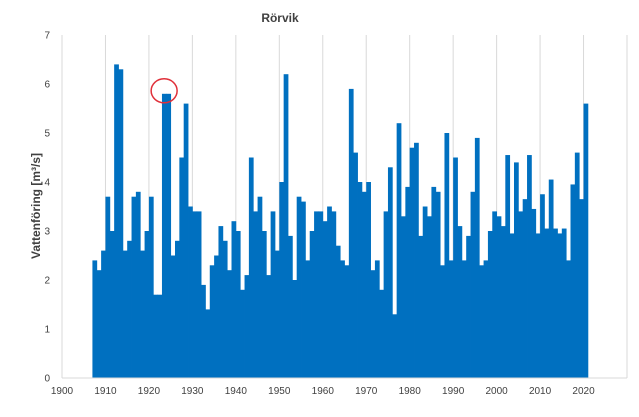 This screenshot has height=417, width=639. What do you see at coordinates (99, 324) in the screenshot?
I see `bar-1908` at bounding box center [99, 324].